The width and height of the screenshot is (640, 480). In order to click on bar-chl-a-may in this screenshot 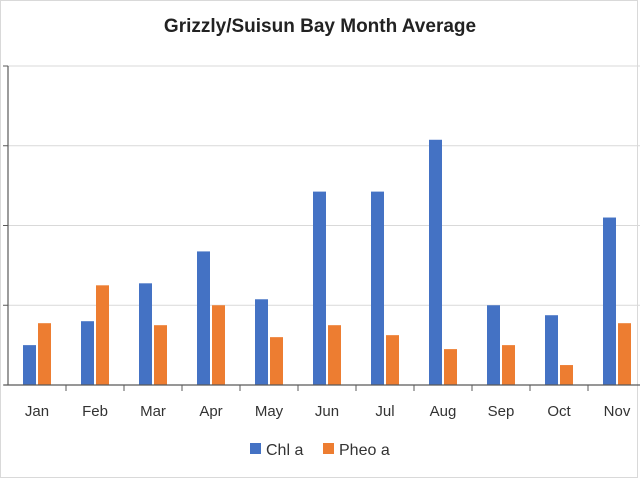, I will do `click(261, 342)`.